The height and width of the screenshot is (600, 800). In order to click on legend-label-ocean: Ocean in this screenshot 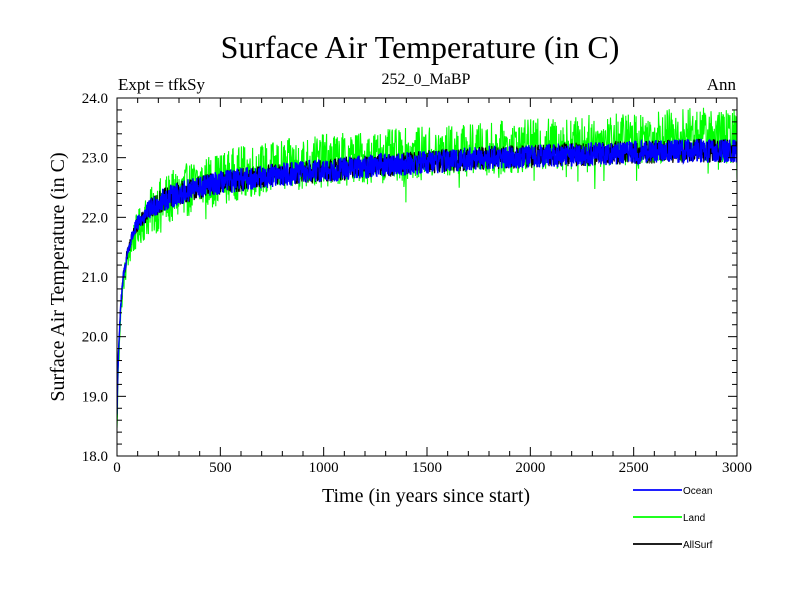, I will do `click(697, 491)`.